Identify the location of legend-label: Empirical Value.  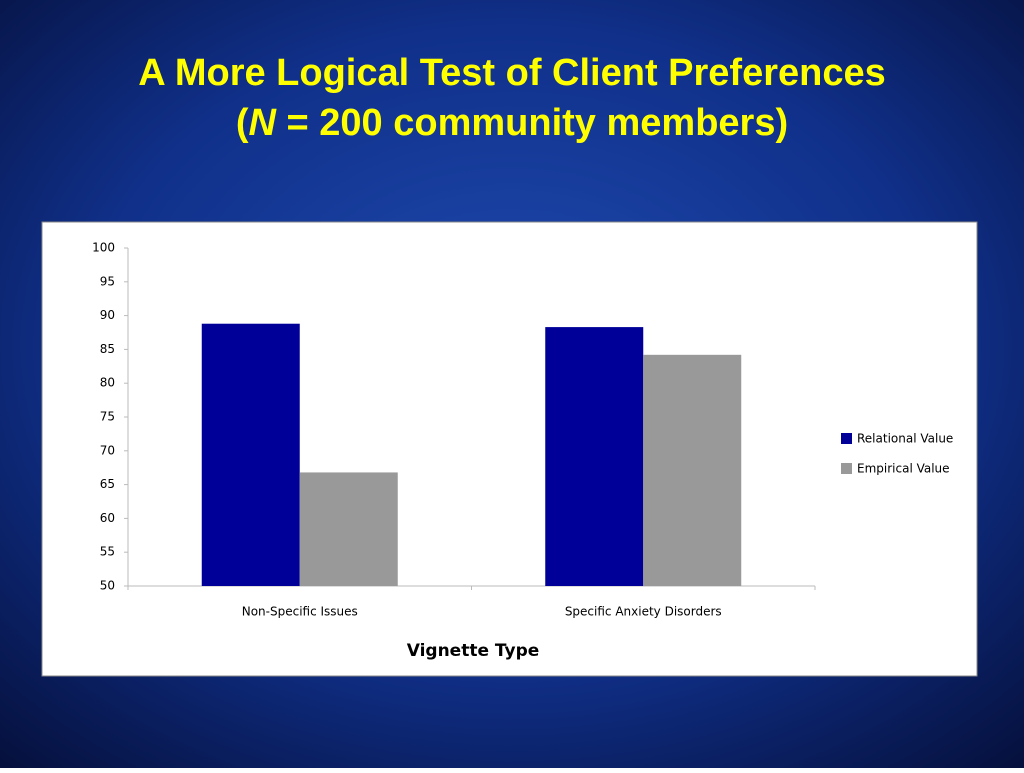
(903, 469).